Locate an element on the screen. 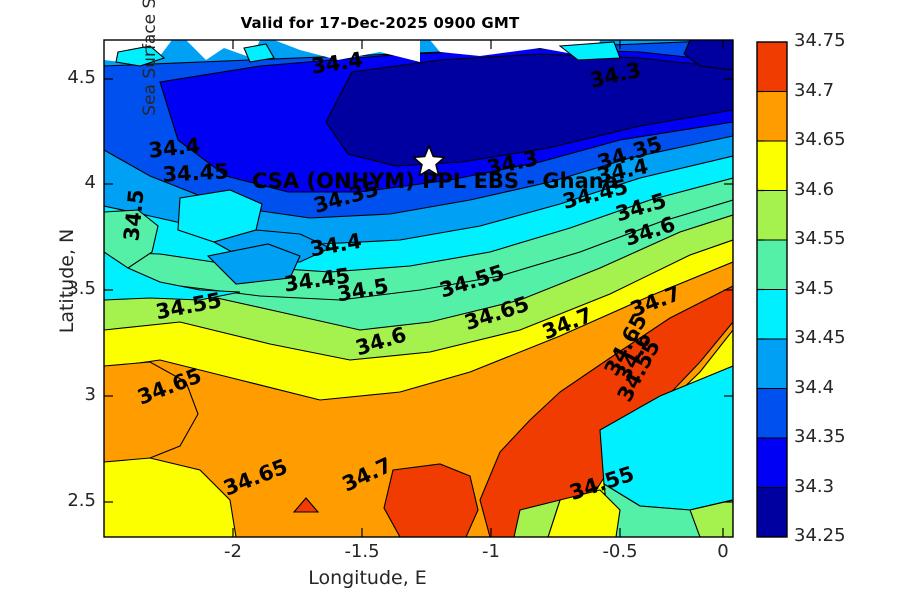 The height and width of the screenshot is (600, 900). x-tick-label: -0.5 is located at coordinates (620, 551).